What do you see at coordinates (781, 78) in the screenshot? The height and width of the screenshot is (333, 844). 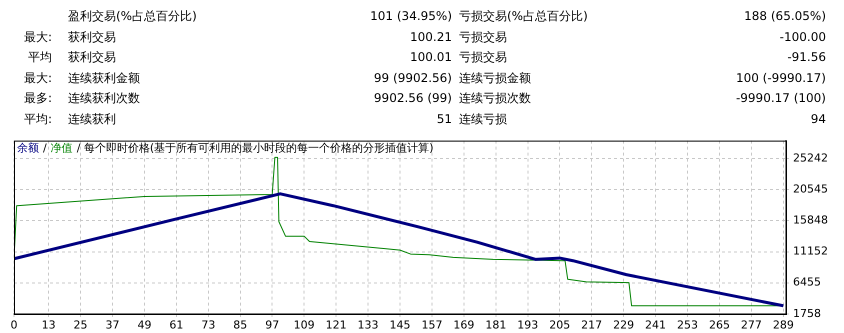 I see `text: 100 (-9990.17)` at bounding box center [781, 78].